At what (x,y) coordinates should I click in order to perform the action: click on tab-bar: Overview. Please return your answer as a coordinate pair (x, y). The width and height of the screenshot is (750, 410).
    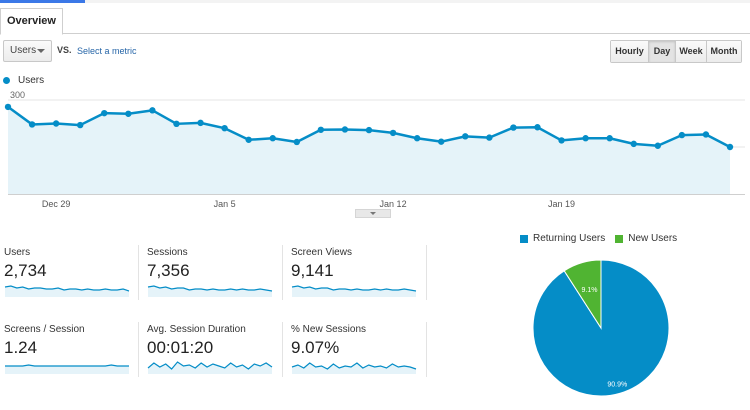
    Looking at the image, I should click on (375, 21).